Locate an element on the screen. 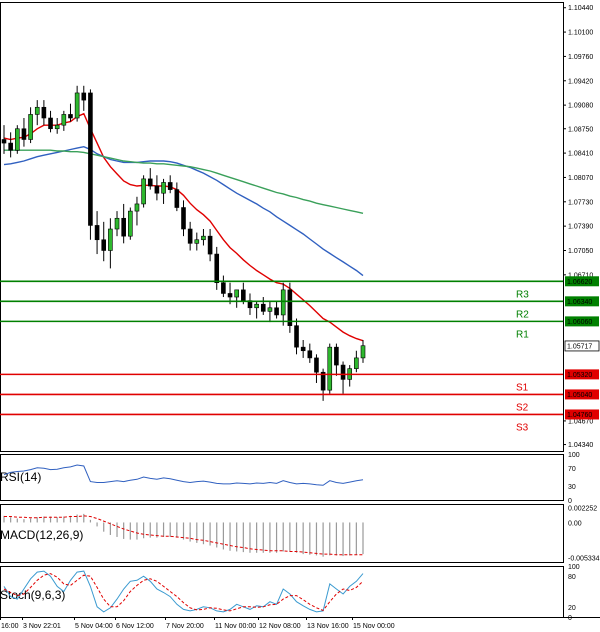 The image size is (600, 632). rsi-tick-label: 70 is located at coordinates (572, 469).